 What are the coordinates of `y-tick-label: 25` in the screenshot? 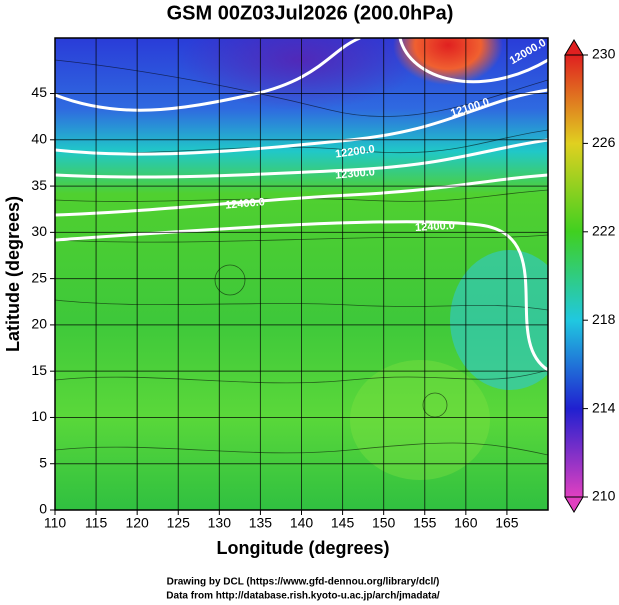 It's located at (39, 277).